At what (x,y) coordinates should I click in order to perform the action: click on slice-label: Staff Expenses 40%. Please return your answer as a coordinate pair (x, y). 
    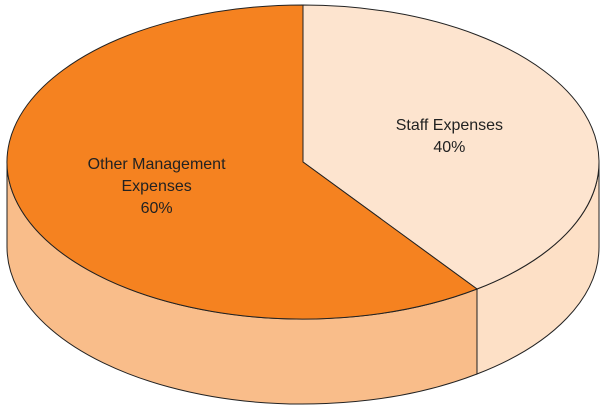
    Looking at the image, I should click on (449, 137).